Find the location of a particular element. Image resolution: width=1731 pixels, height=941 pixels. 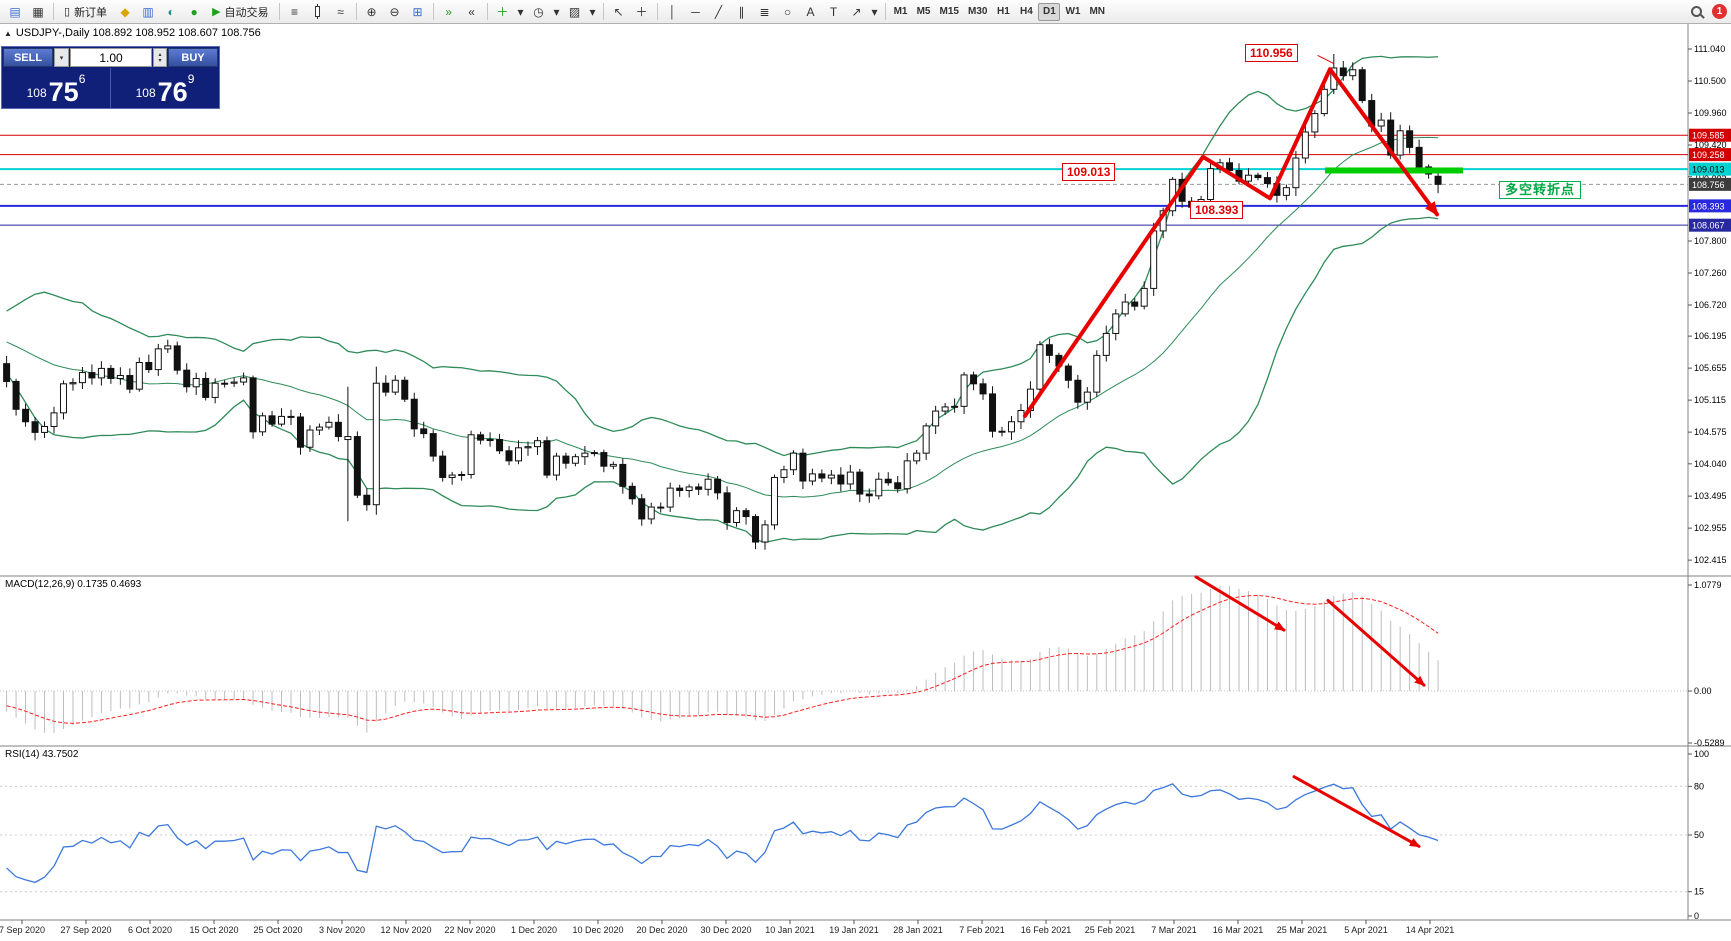

shapes-icon: ○ is located at coordinates (787, 11).